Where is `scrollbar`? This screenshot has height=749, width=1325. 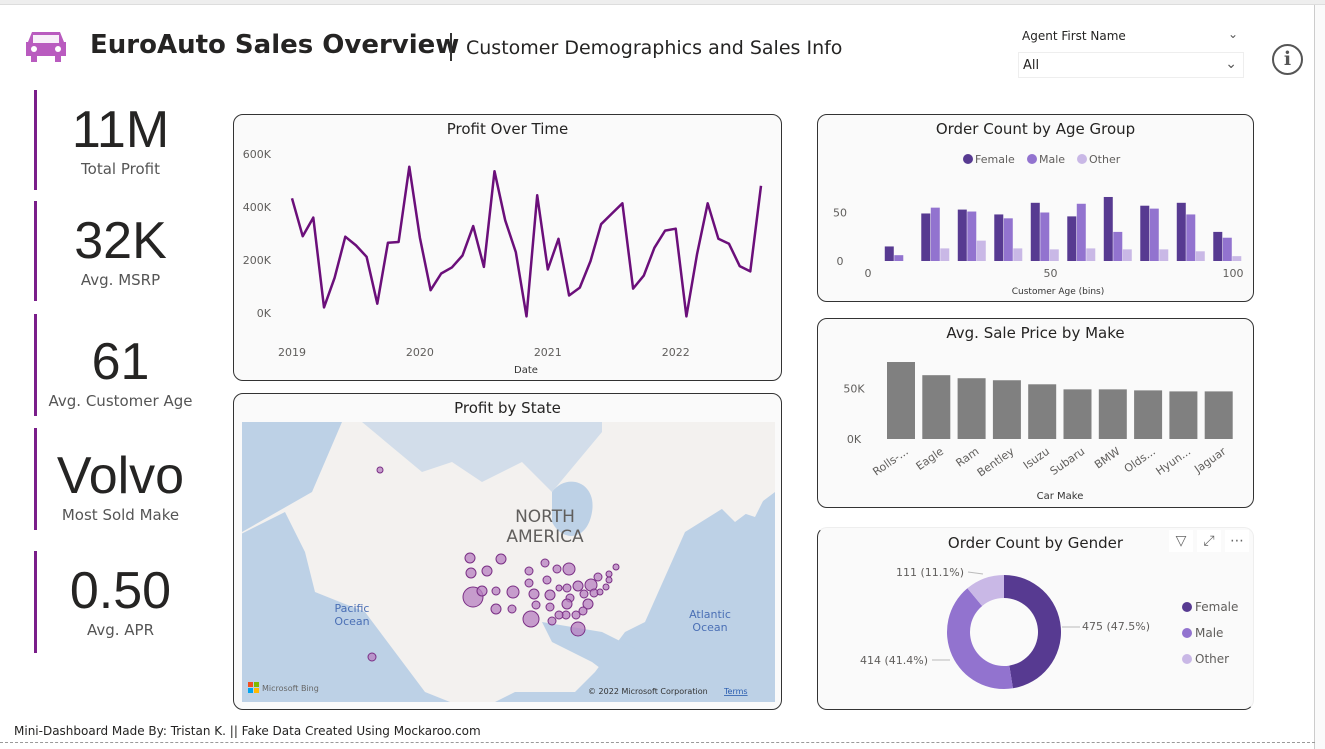 scrollbar is located at coordinates (1319, 377).